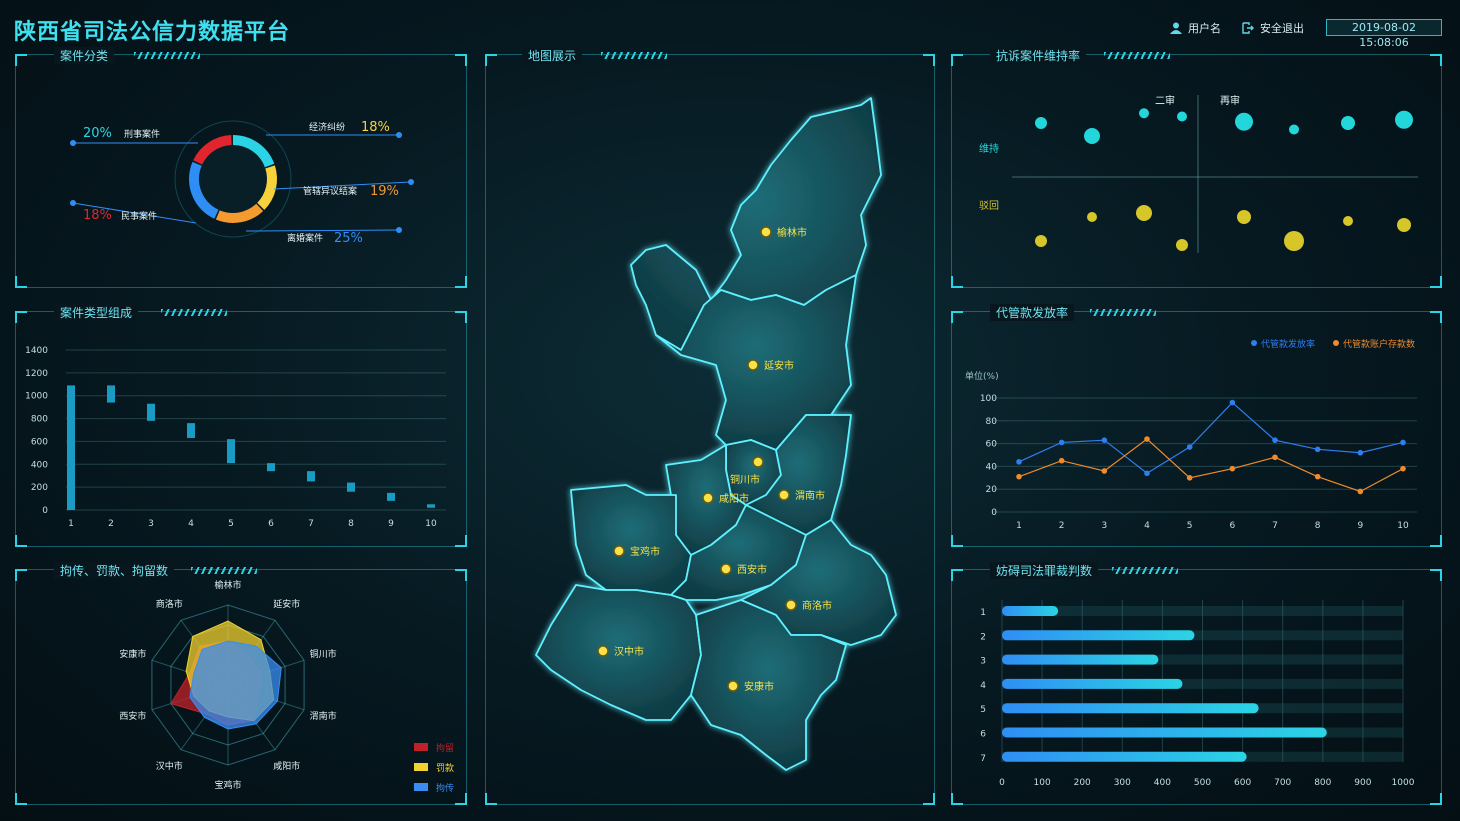  What do you see at coordinates (36, 374) in the screenshot?
I see `y-tick-label: 1200` at bounding box center [36, 374].